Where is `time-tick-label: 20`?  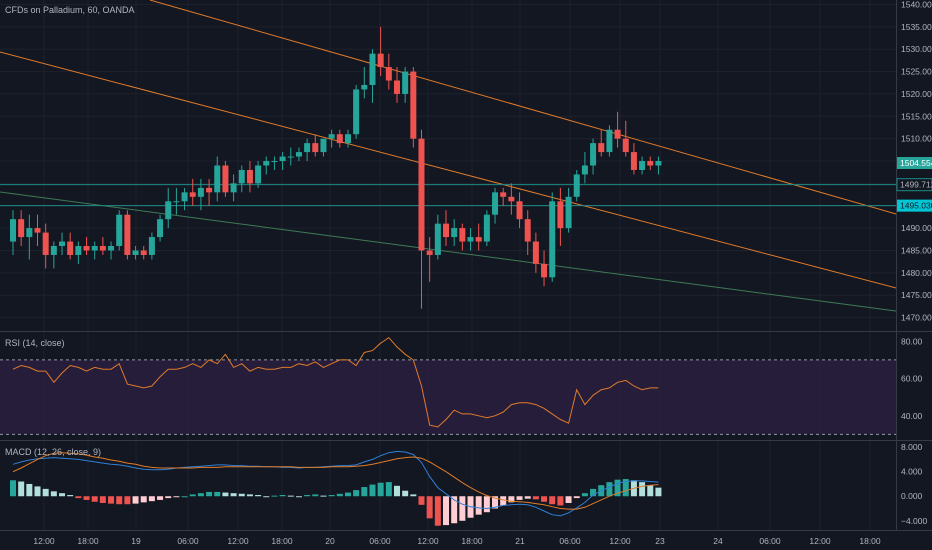
time-tick-label: 20 is located at coordinates (330, 541).